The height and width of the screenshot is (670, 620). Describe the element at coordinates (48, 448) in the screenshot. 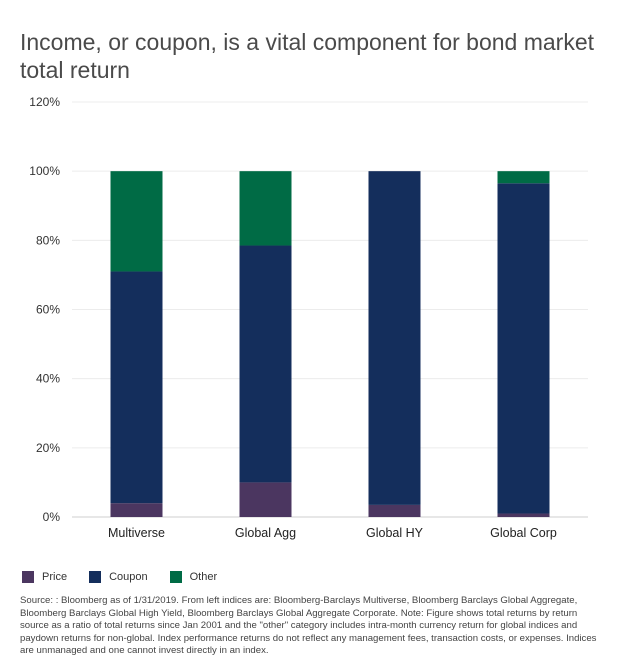

I see `y-tick-label: 20%` at that location.